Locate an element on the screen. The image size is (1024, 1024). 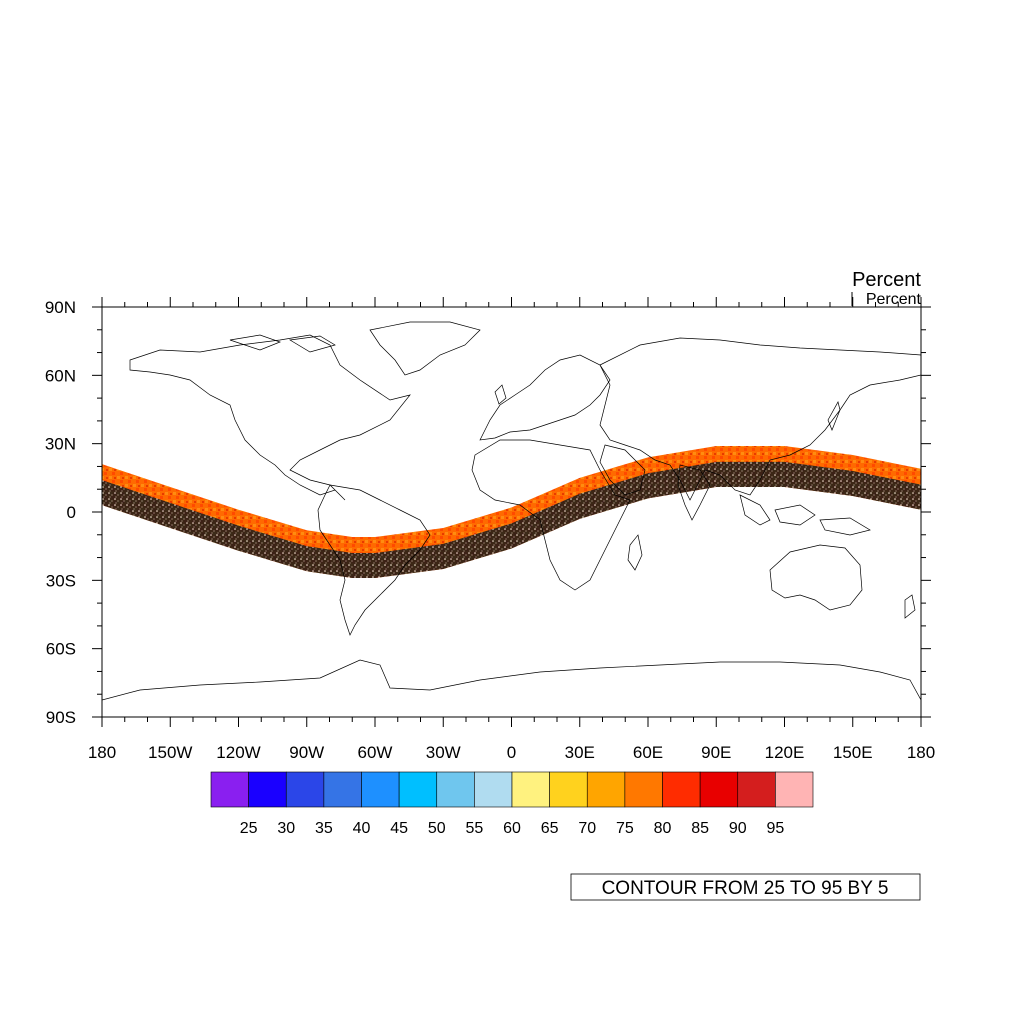
contour-info-box is located at coordinates (745, 887).